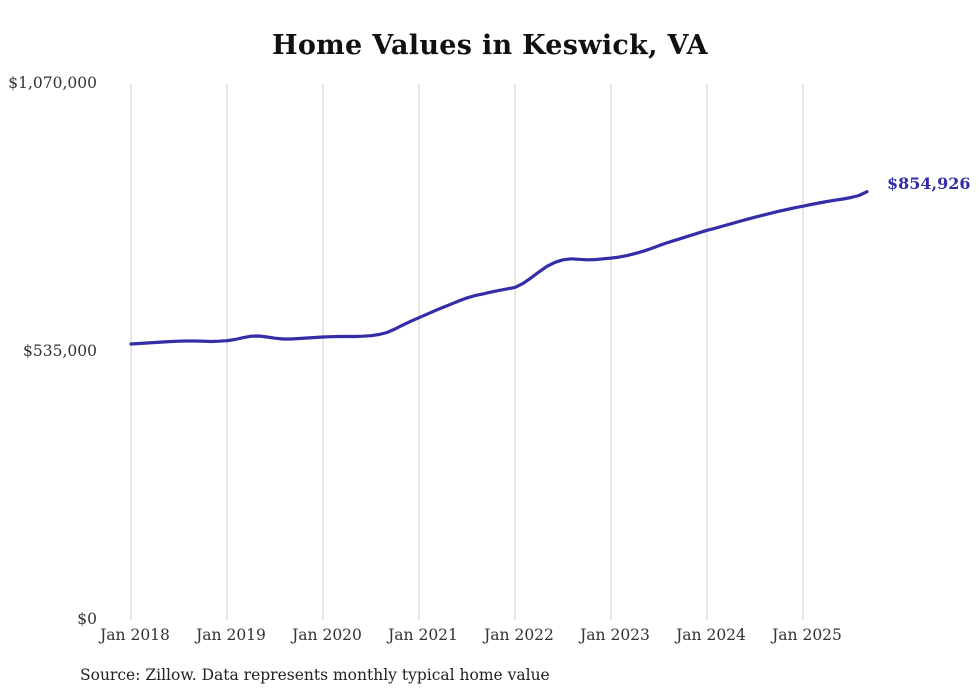  I want to click on x-axis-tick-label: Jan 2021, so click(422, 635).